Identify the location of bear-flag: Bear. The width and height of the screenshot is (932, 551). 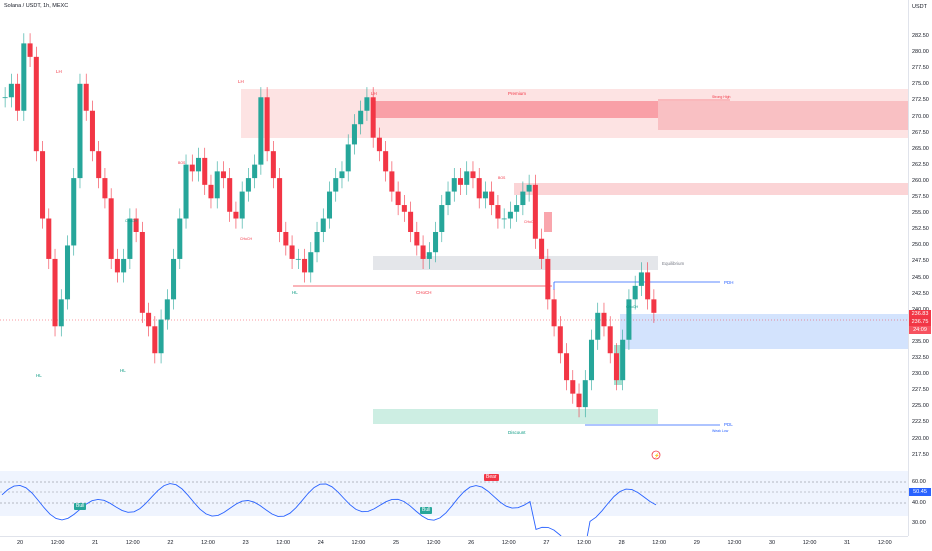
(491, 477).